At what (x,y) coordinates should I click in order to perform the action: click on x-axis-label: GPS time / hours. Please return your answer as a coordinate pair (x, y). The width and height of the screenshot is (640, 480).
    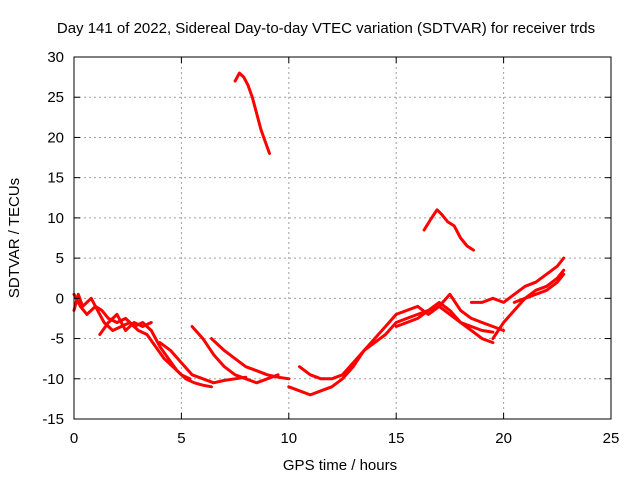
    Looking at the image, I should click on (340, 465).